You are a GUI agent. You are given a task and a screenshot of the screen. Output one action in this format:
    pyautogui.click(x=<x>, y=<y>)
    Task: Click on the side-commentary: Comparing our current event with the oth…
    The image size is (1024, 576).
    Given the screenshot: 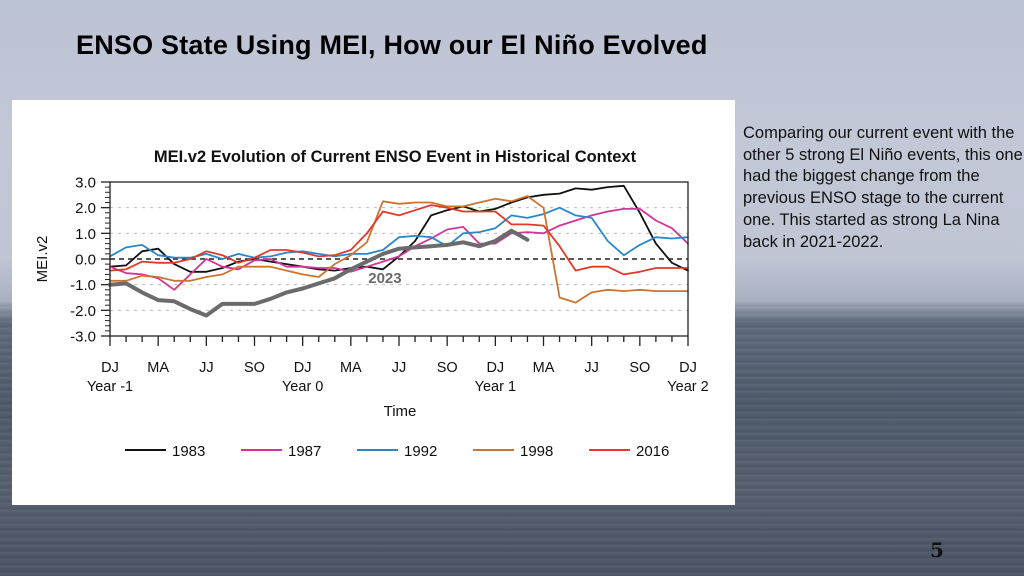 What is the action you would take?
    pyautogui.click(x=883, y=187)
    